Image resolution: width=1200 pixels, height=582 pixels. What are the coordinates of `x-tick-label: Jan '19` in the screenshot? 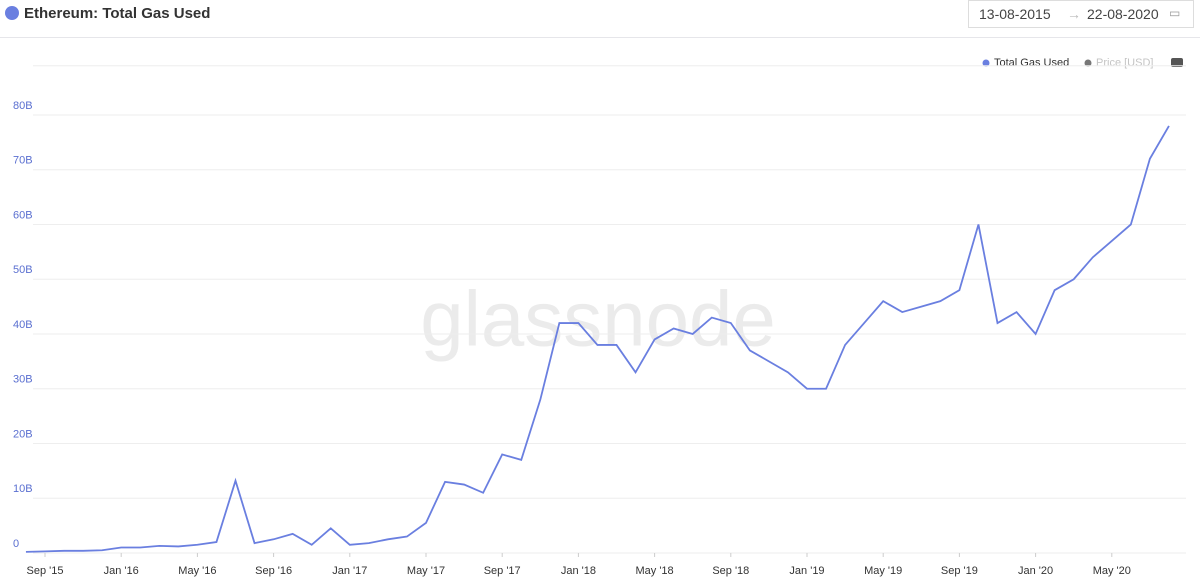 It's located at (806, 571).